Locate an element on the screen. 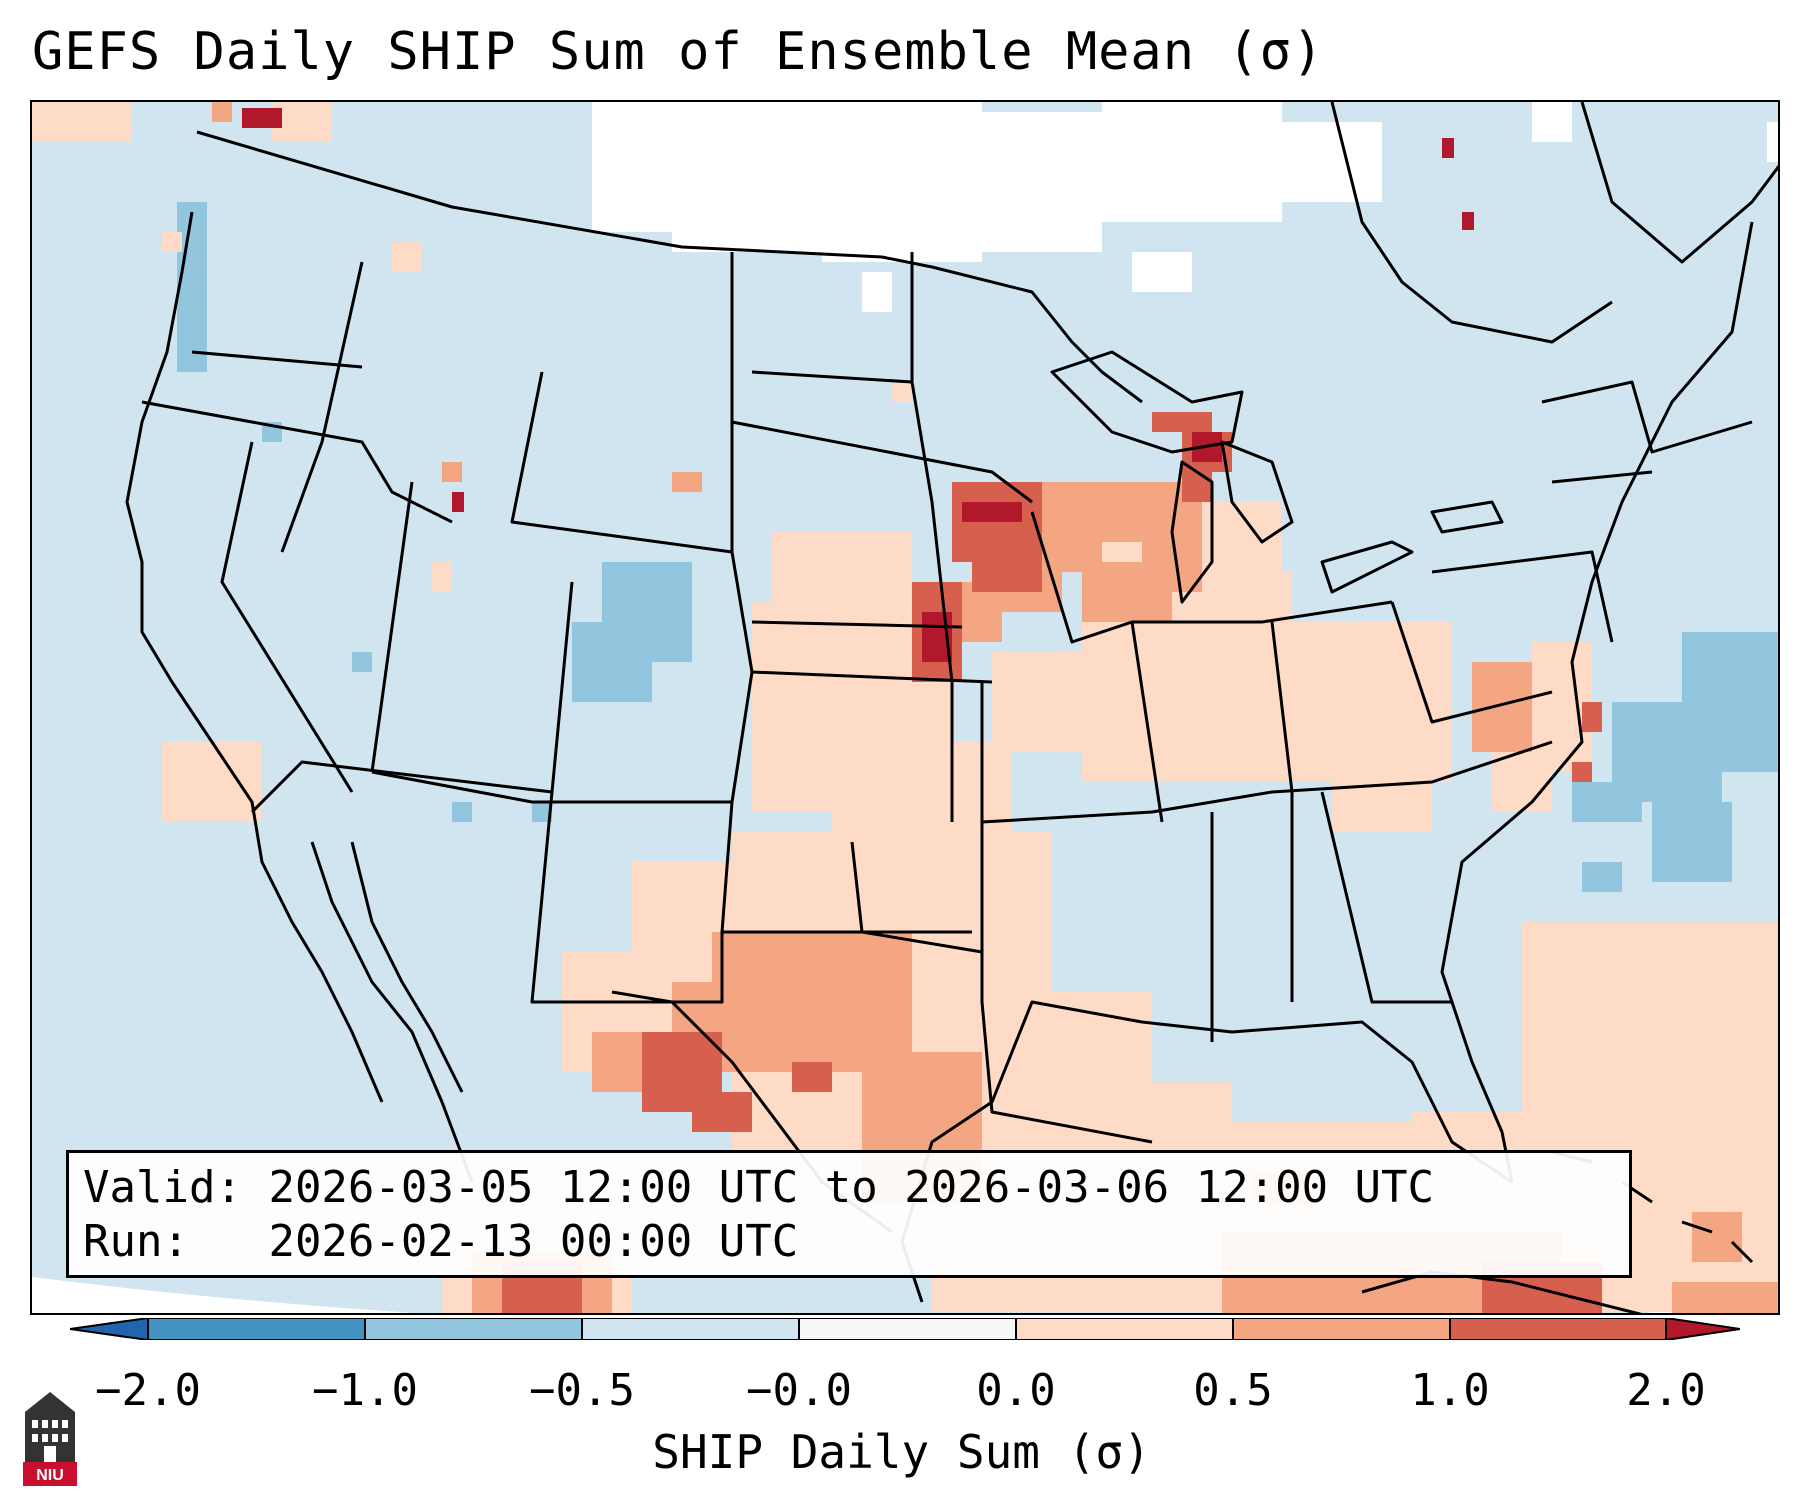 This screenshot has width=1803, height=1506. colorbar-over-arrow is located at coordinates (1703, 1329).